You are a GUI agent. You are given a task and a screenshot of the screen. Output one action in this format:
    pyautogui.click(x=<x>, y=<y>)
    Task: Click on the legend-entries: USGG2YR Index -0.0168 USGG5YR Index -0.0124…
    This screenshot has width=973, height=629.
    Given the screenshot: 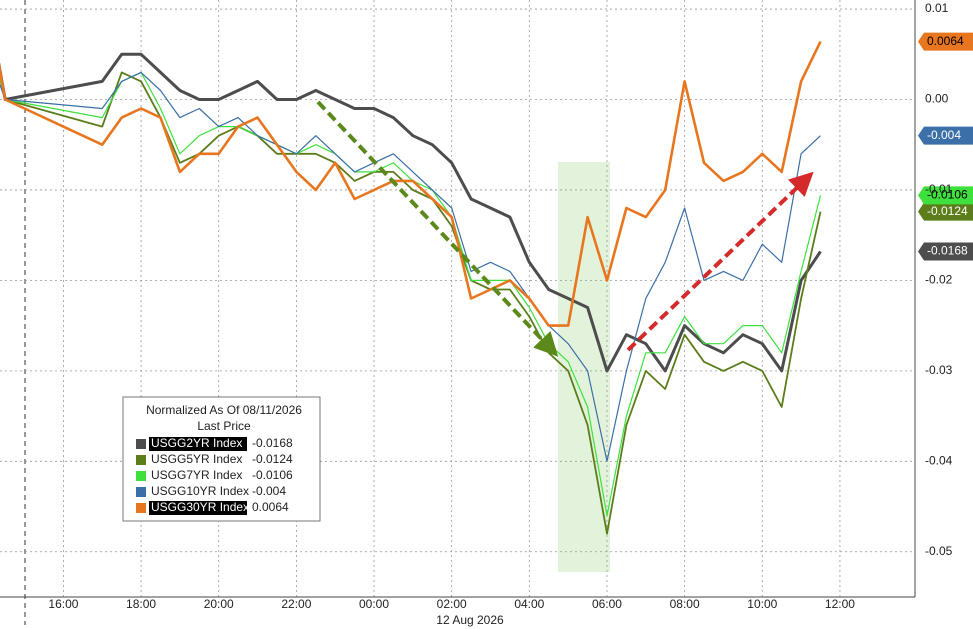 What is the action you would take?
    pyautogui.click(x=214, y=475)
    